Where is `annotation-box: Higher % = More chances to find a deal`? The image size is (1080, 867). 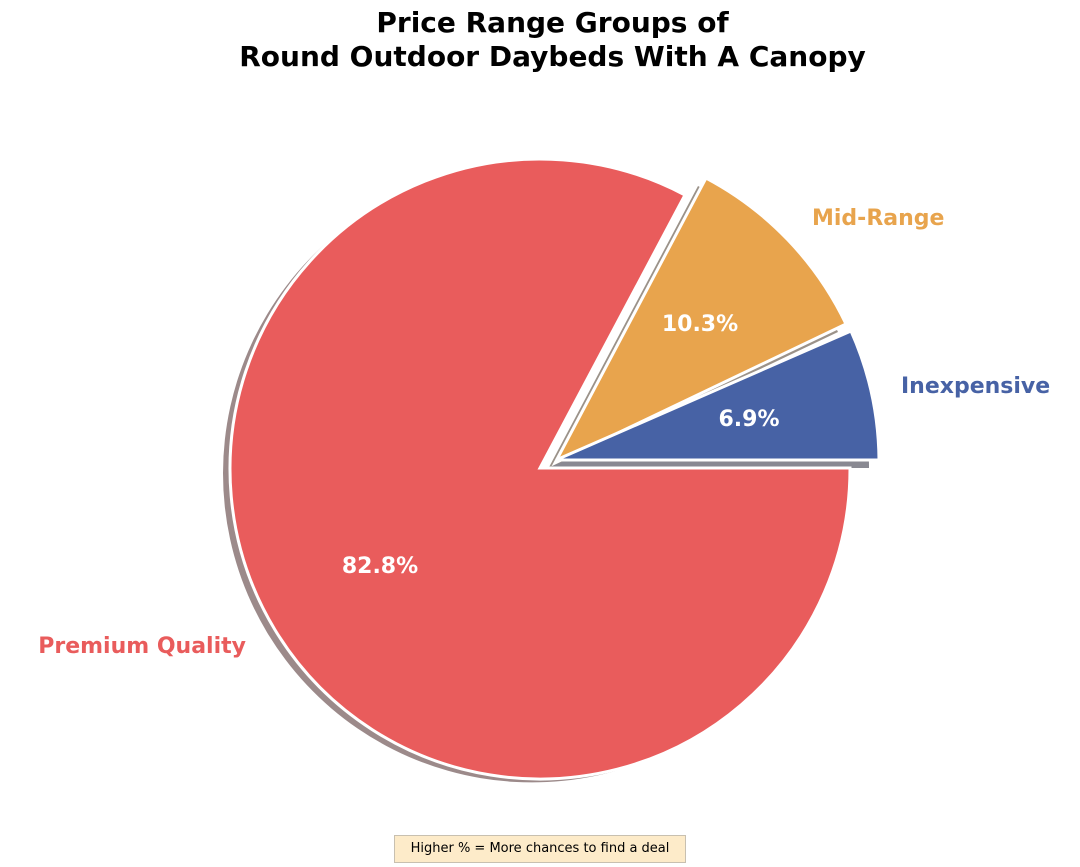
annotation-box: Higher % = More chances to find a deal is located at coordinates (540, 849).